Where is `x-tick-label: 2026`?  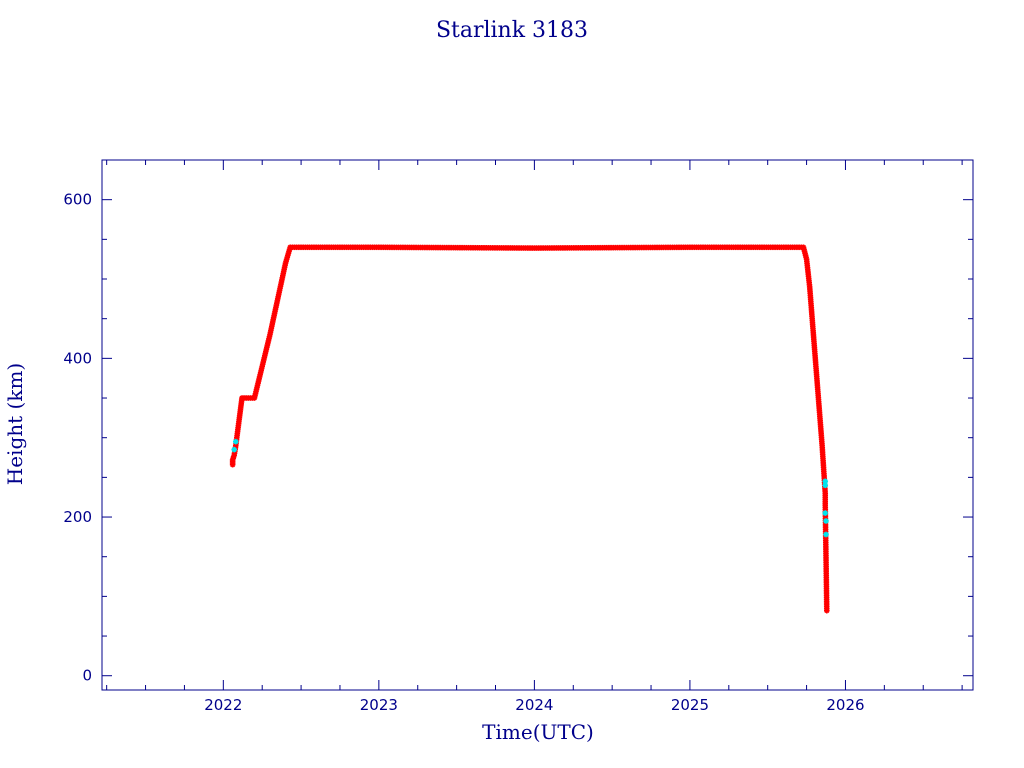 x-tick-label: 2026 is located at coordinates (845, 705).